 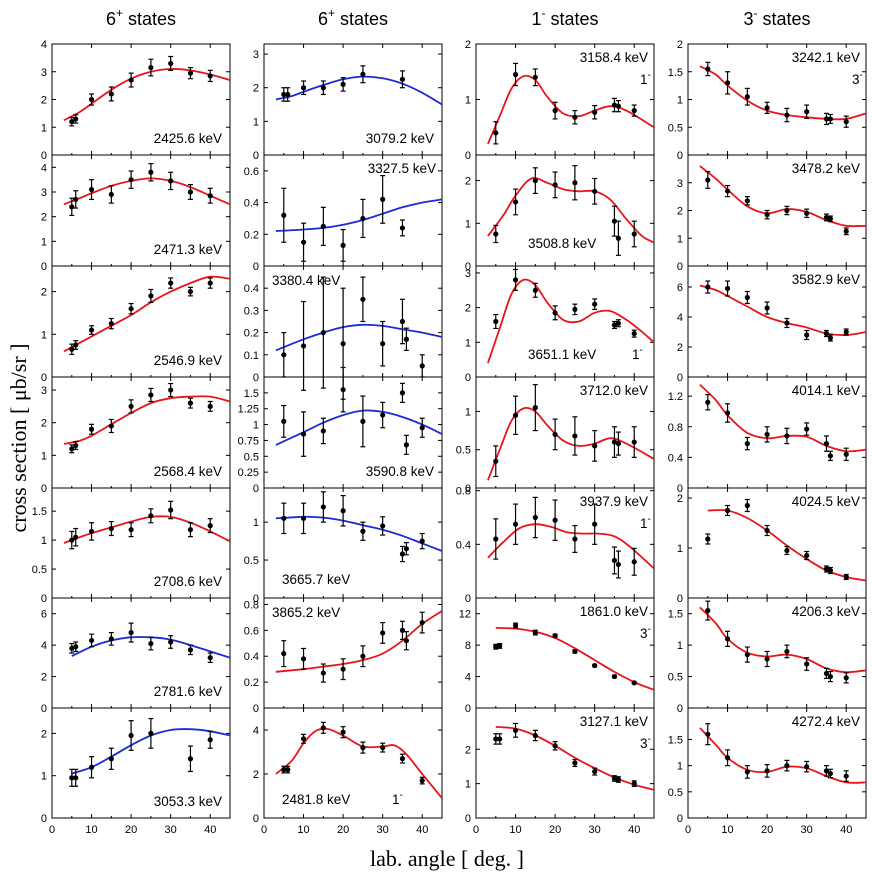 I want to click on x-tick-label: 0, so click(x=264, y=830).